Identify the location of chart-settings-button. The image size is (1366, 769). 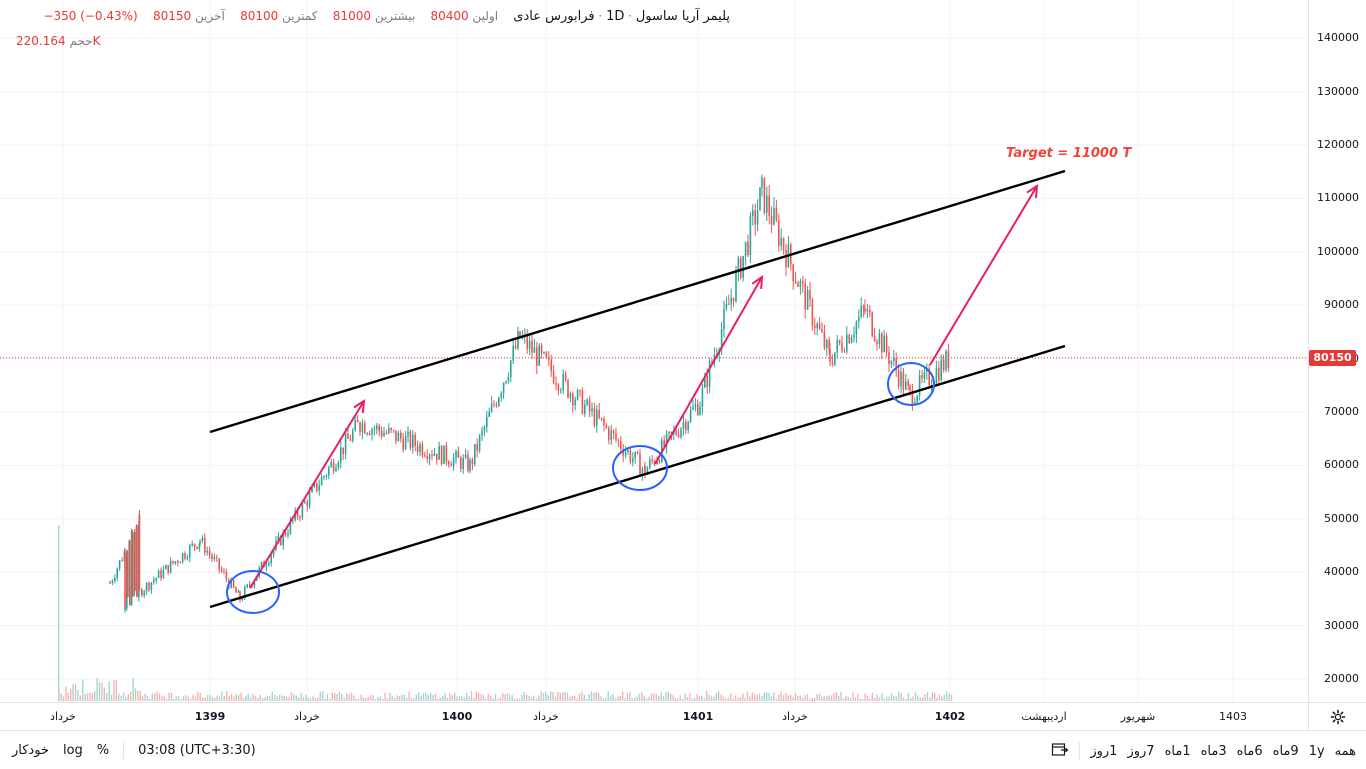
(1337, 716).